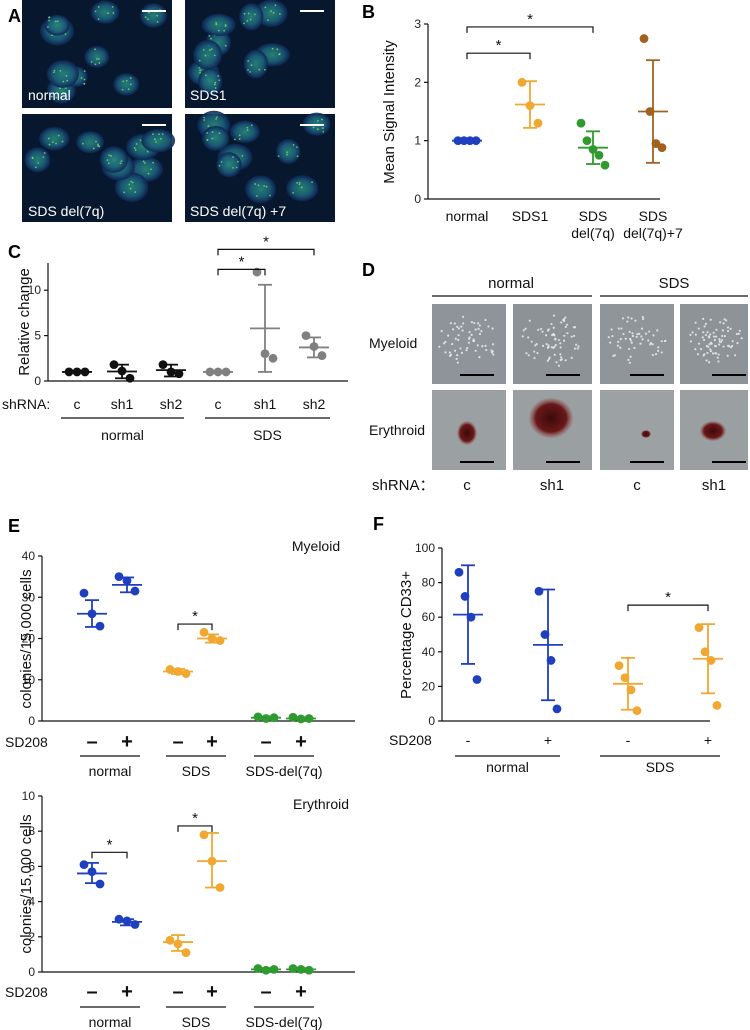 This screenshot has width=750, height=1030. What do you see at coordinates (37, 336) in the screenshot?
I see `y-tick-label: 5` at bounding box center [37, 336].